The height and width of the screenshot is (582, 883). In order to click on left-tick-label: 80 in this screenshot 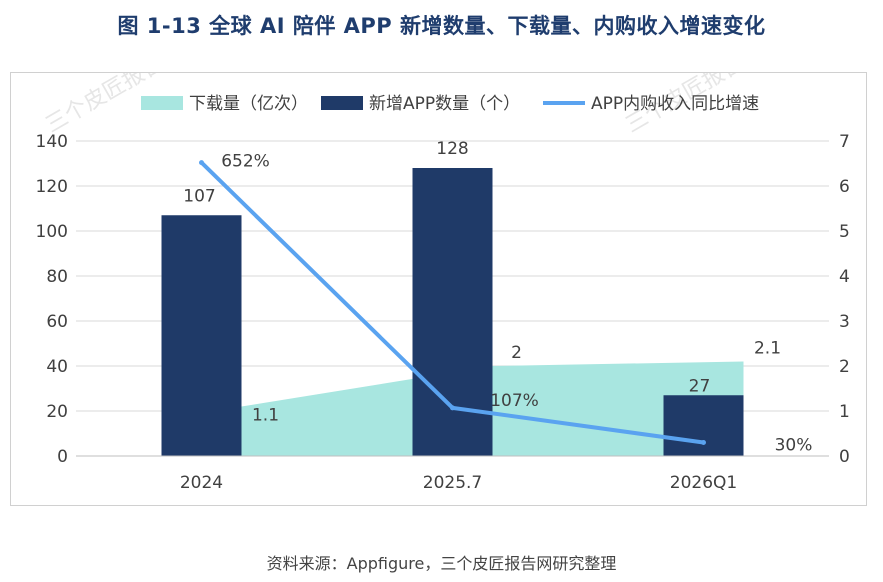, I will do `click(57, 277)`.